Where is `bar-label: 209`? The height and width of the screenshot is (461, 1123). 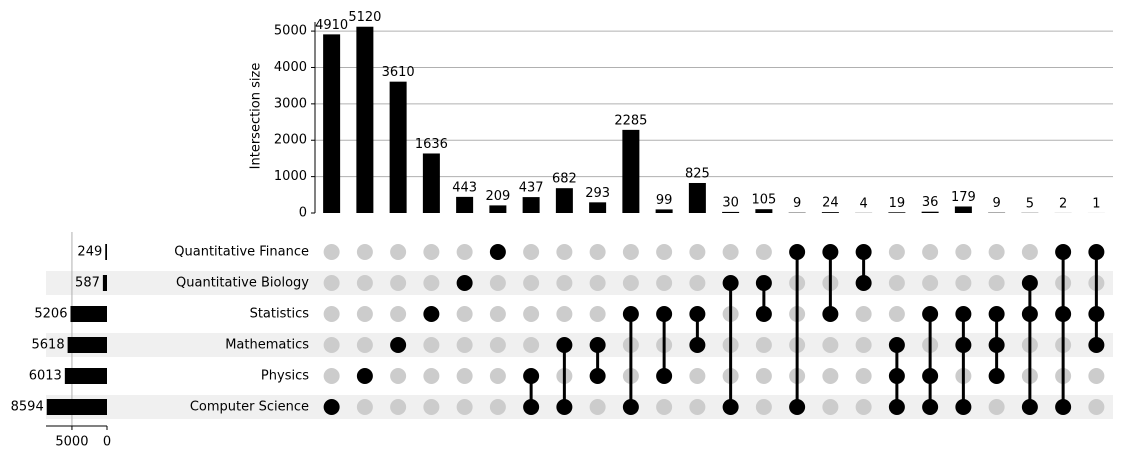 bar-label: 209 is located at coordinates (497, 196).